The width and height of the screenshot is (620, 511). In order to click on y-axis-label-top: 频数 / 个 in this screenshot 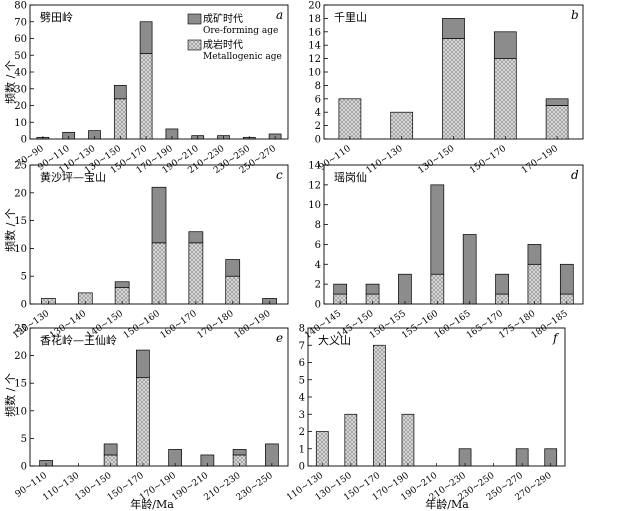, I will do `click(10, 82)`.